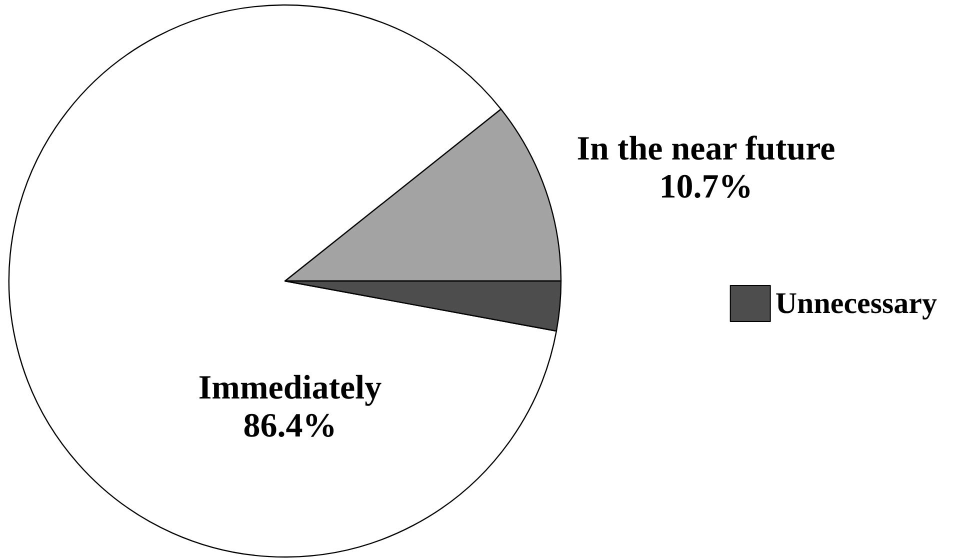 The height and width of the screenshot is (559, 956). Describe the element at coordinates (290, 426) in the screenshot. I see `data-label: 86.4%` at that location.